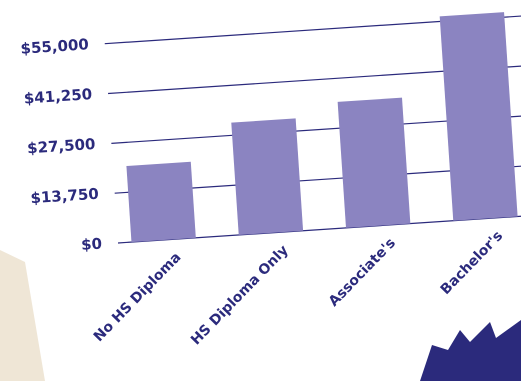  What do you see at coordinates (22, 315) in the screenshot?
I see `background-shape` at bounding box center [22, 315].